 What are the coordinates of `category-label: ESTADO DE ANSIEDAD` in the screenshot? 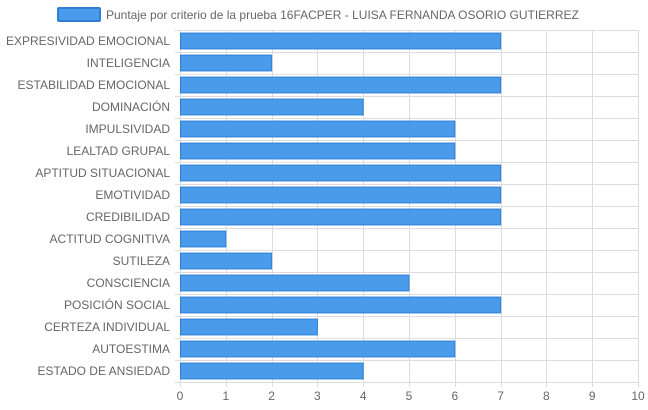 It's located at (104, 371).